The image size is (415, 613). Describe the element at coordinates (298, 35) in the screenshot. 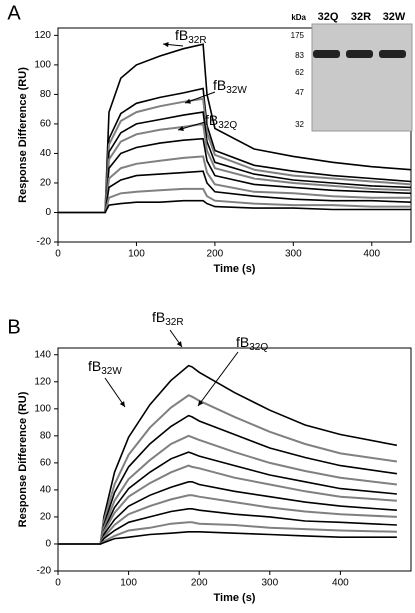

I see `marker-label: 175` at that location.